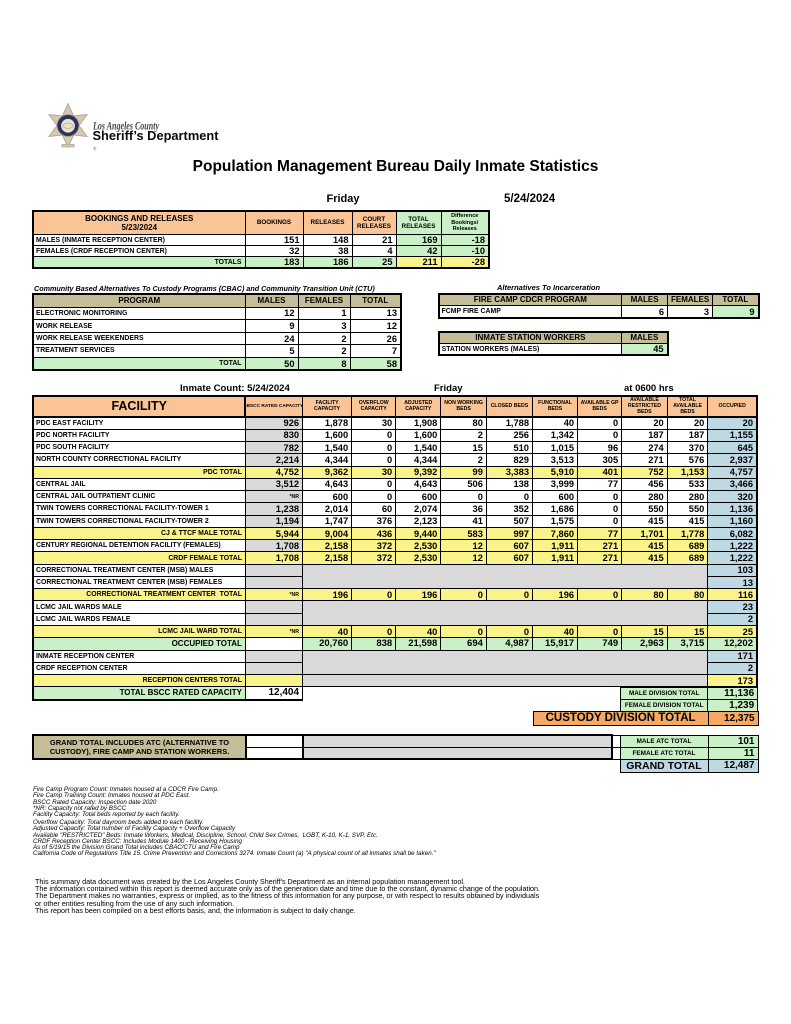  Describe the element at coordinates (125, 127) in the screenshot. I see `svg-text: Los Angeles County` at that location.